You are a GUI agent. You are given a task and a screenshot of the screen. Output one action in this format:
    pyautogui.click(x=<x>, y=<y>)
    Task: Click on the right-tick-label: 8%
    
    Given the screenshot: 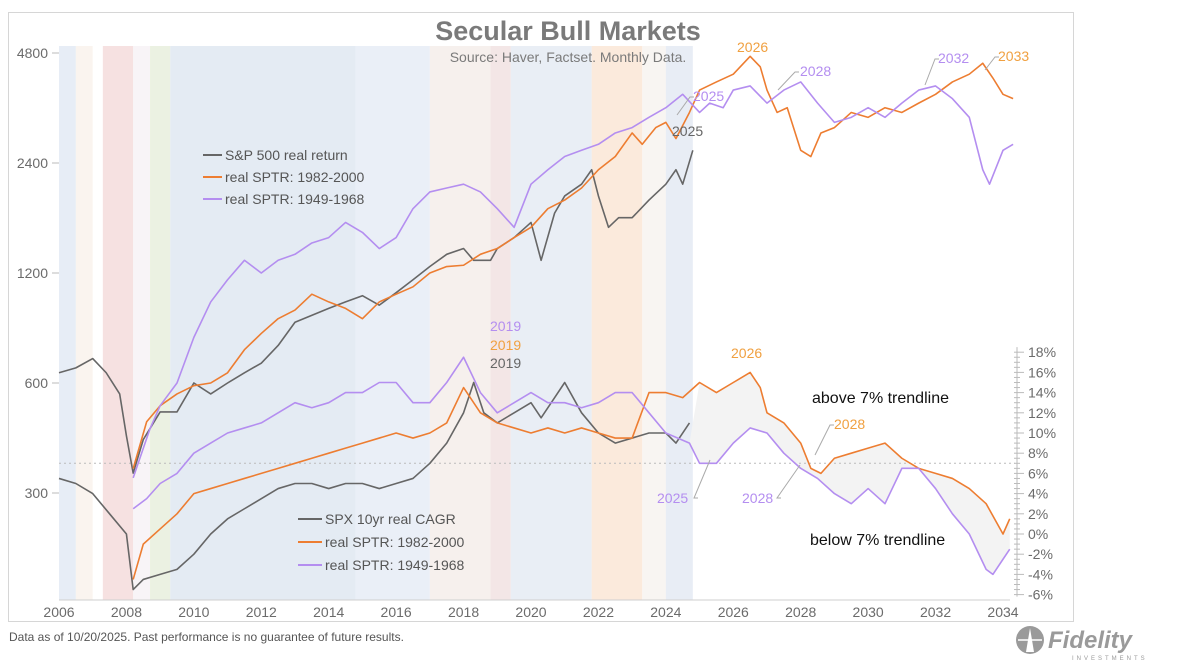 What is the action you would take?
    pyautogui.click(x=1038, y=453)
    